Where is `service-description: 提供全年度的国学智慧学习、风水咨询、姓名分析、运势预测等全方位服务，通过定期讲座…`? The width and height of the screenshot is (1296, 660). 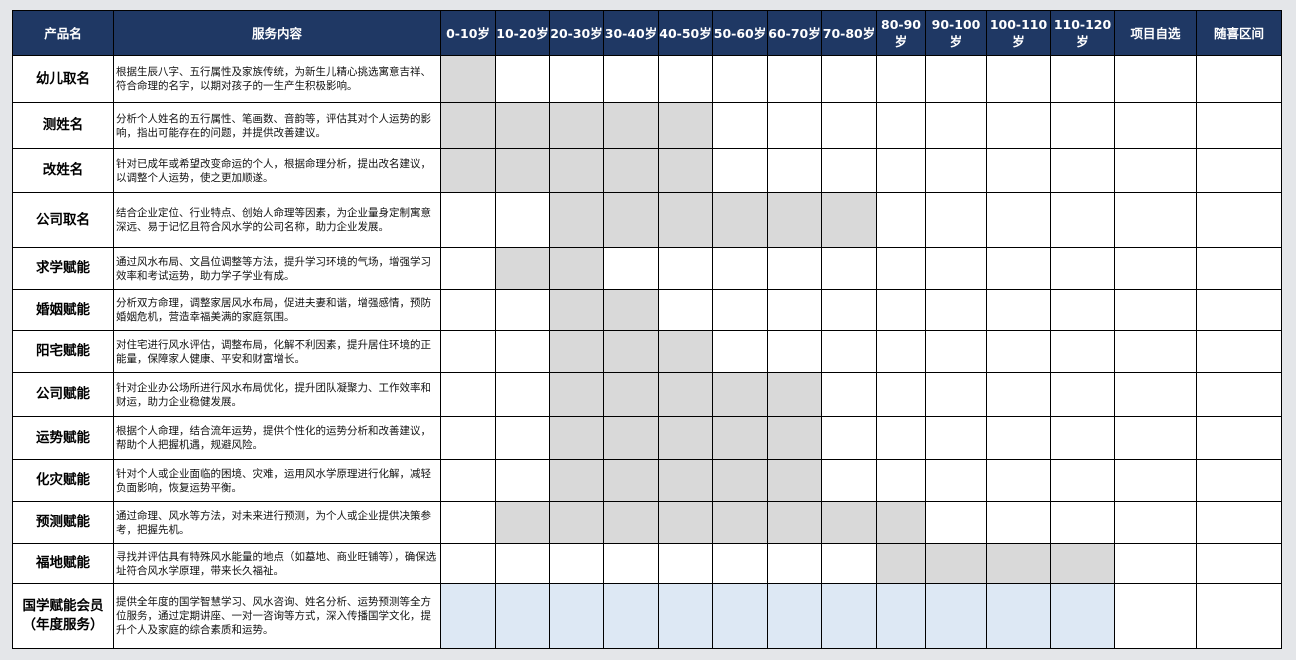 service-description: 提供全年度的国学智慧学习、风水咨询、姓名分析、运势预测等全方位服务，通过定期讲座… is located at coordinates (277, 616).